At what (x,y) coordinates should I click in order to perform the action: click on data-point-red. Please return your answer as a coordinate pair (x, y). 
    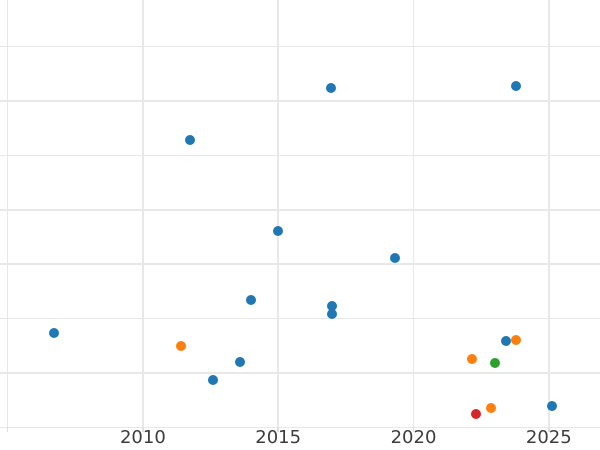
    Looking at the image, I should click on (475, 414).